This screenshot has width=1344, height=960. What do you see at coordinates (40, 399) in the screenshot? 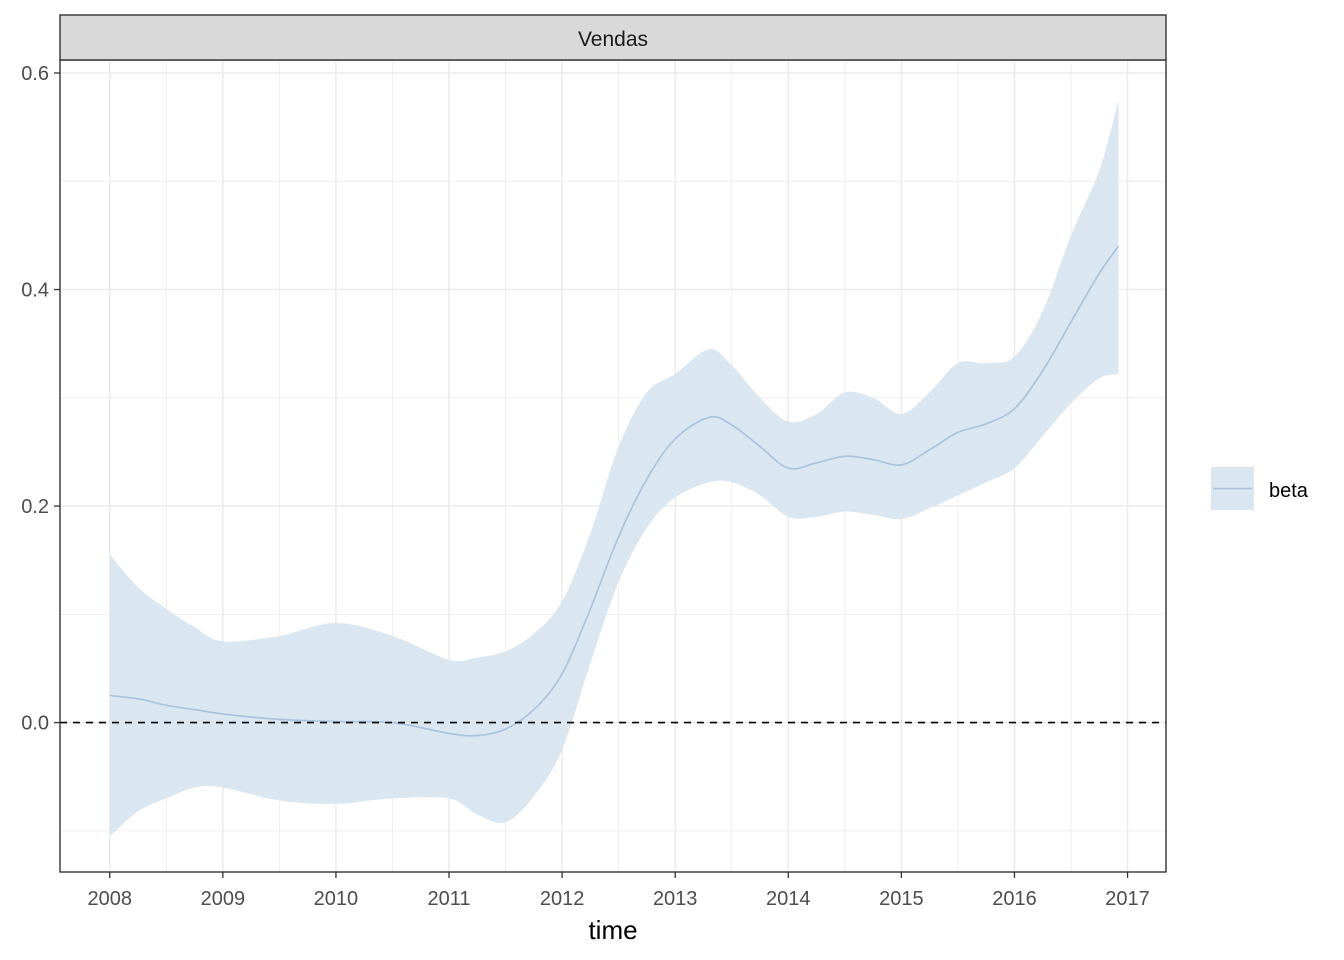
I see `y-axis-ticks: 0.0 0.2 0.4 0.6` at bounding box center [40, 399].